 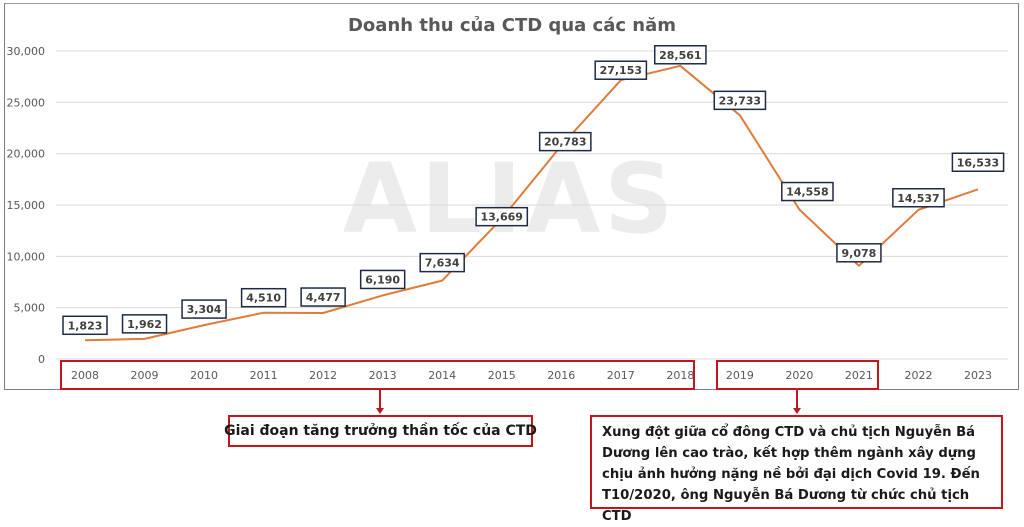 I want to click on svg-text: 7,634, so click(x=442, y=263).